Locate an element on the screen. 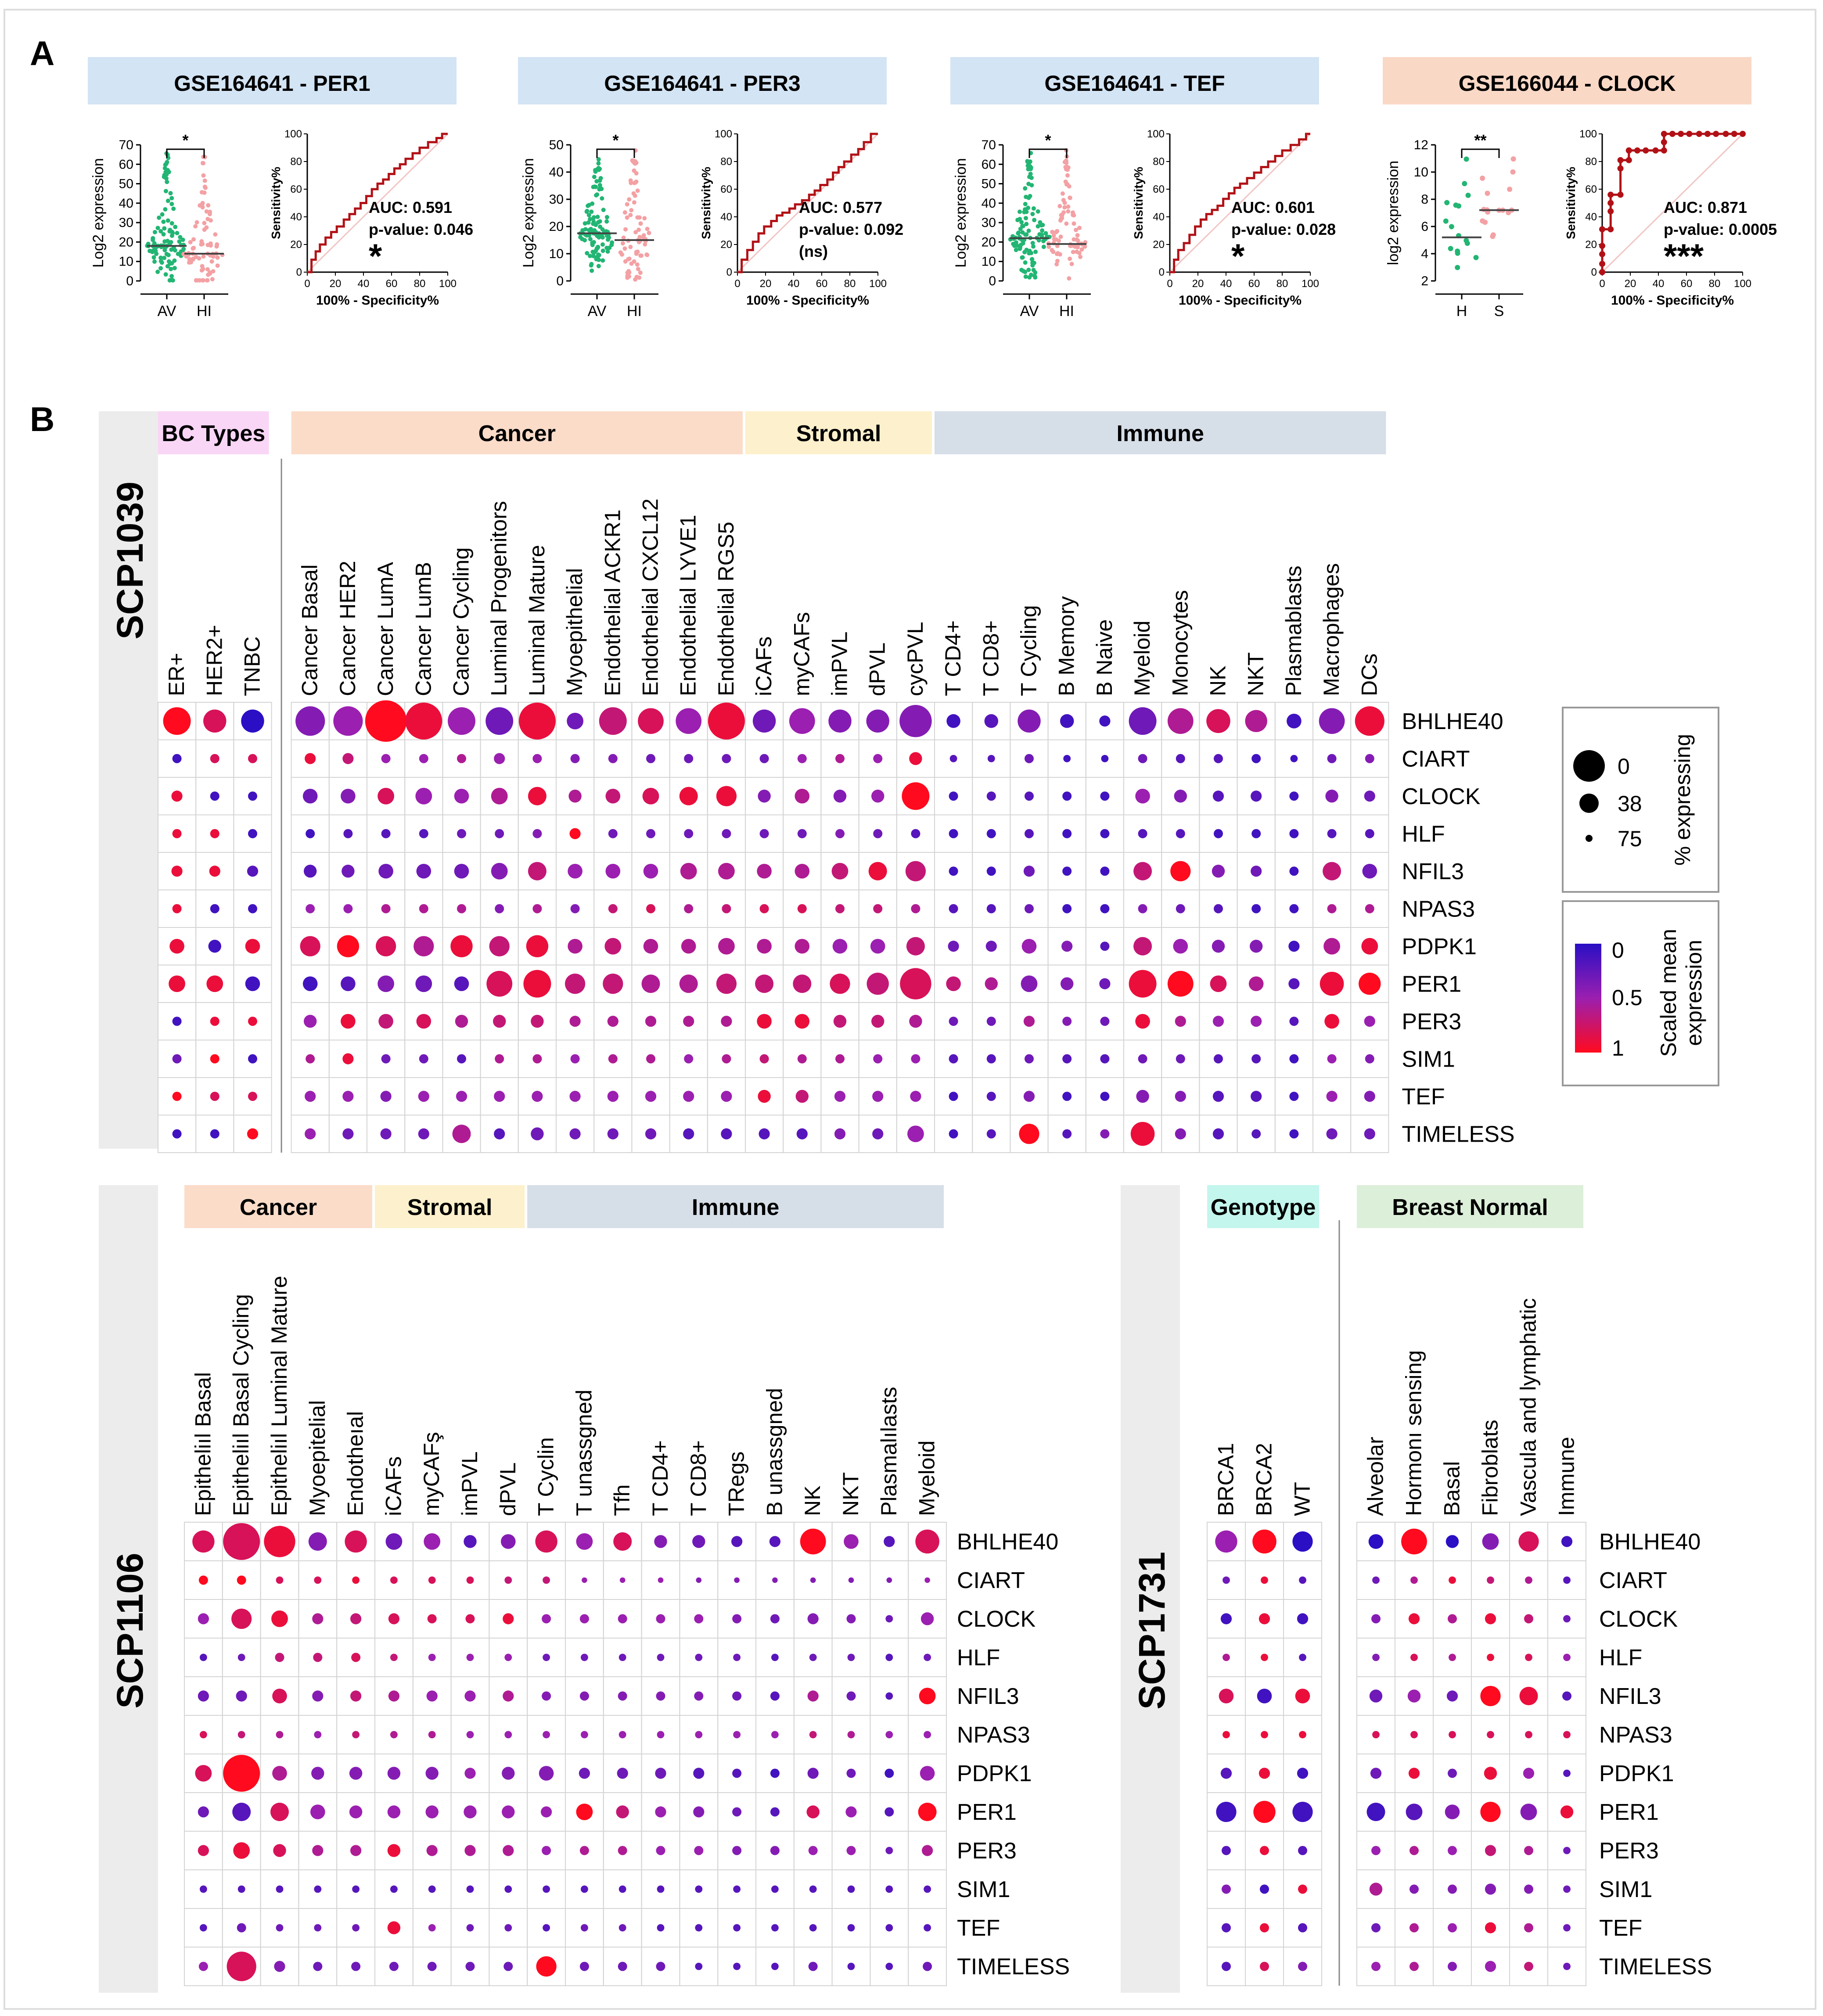  scatter-y-tick-label: 40 is located at coordinates (126, 203).